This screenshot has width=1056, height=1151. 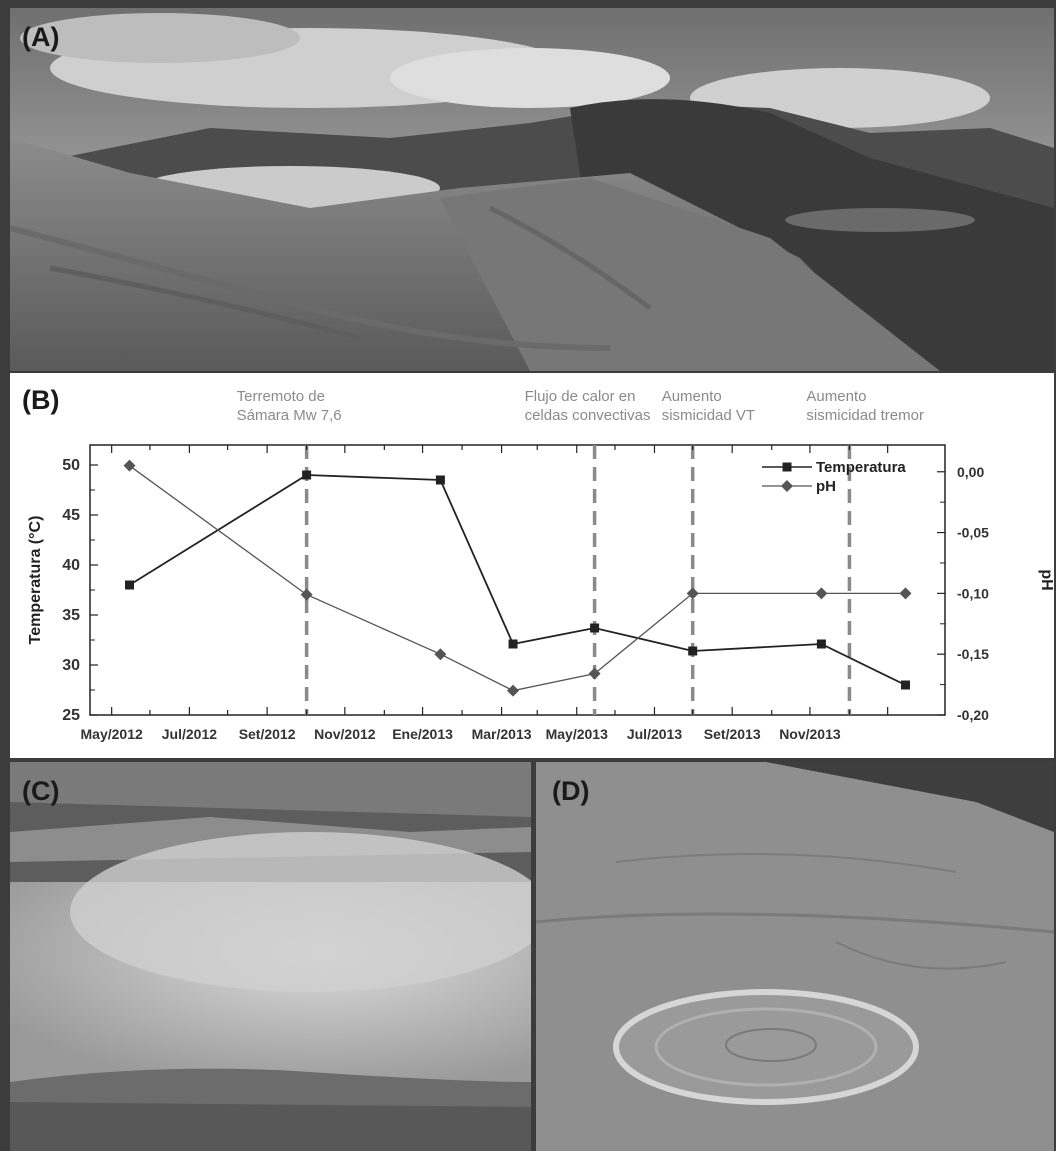 I want to click on legend-ph-marker, so click(x=787, y=486).